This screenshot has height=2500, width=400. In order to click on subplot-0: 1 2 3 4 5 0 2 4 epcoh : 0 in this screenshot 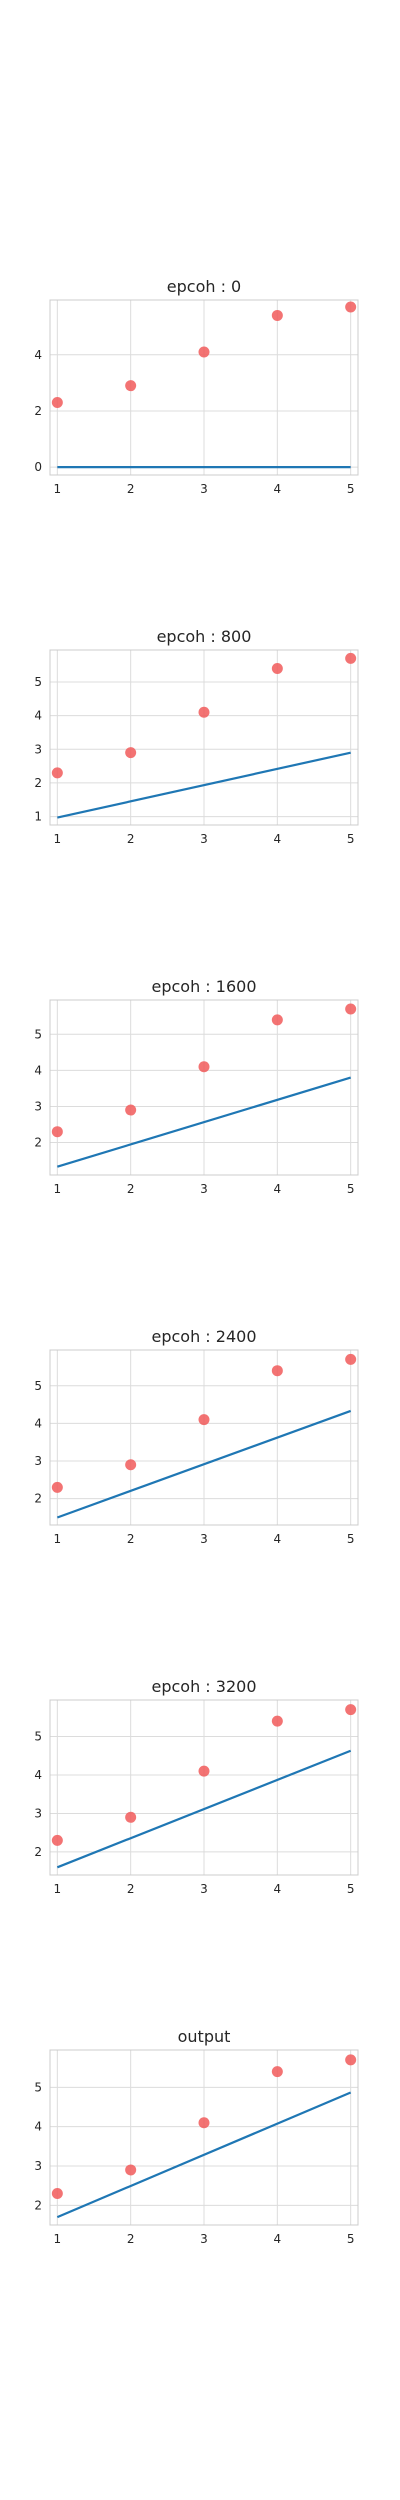, I will do `click(196, 386)`.